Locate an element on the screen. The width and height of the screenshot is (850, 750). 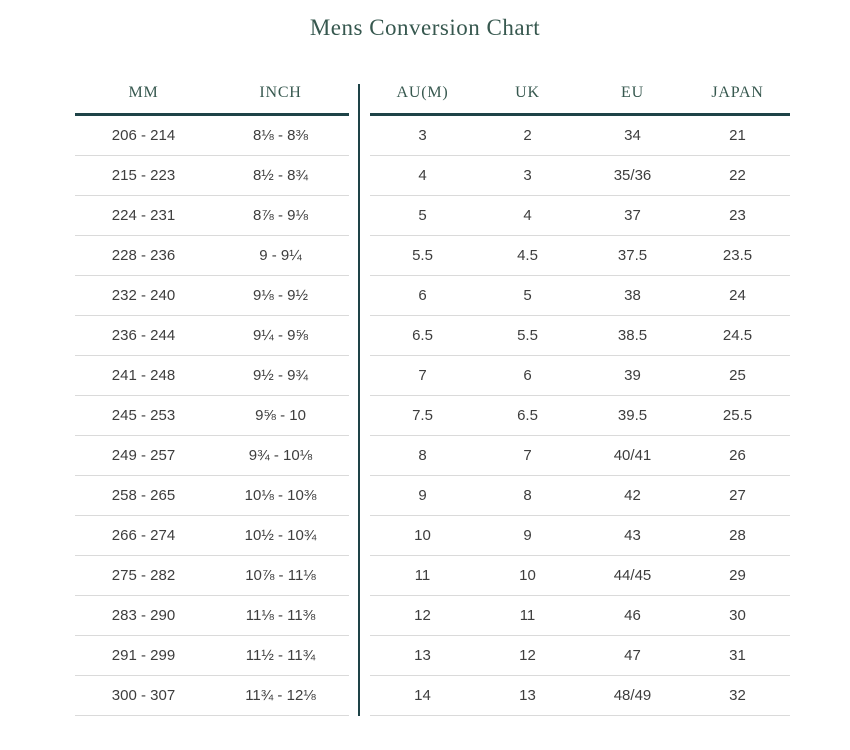
table-row: 266 - 274 10½ - 10¾ is located at coordinates (212, 535).